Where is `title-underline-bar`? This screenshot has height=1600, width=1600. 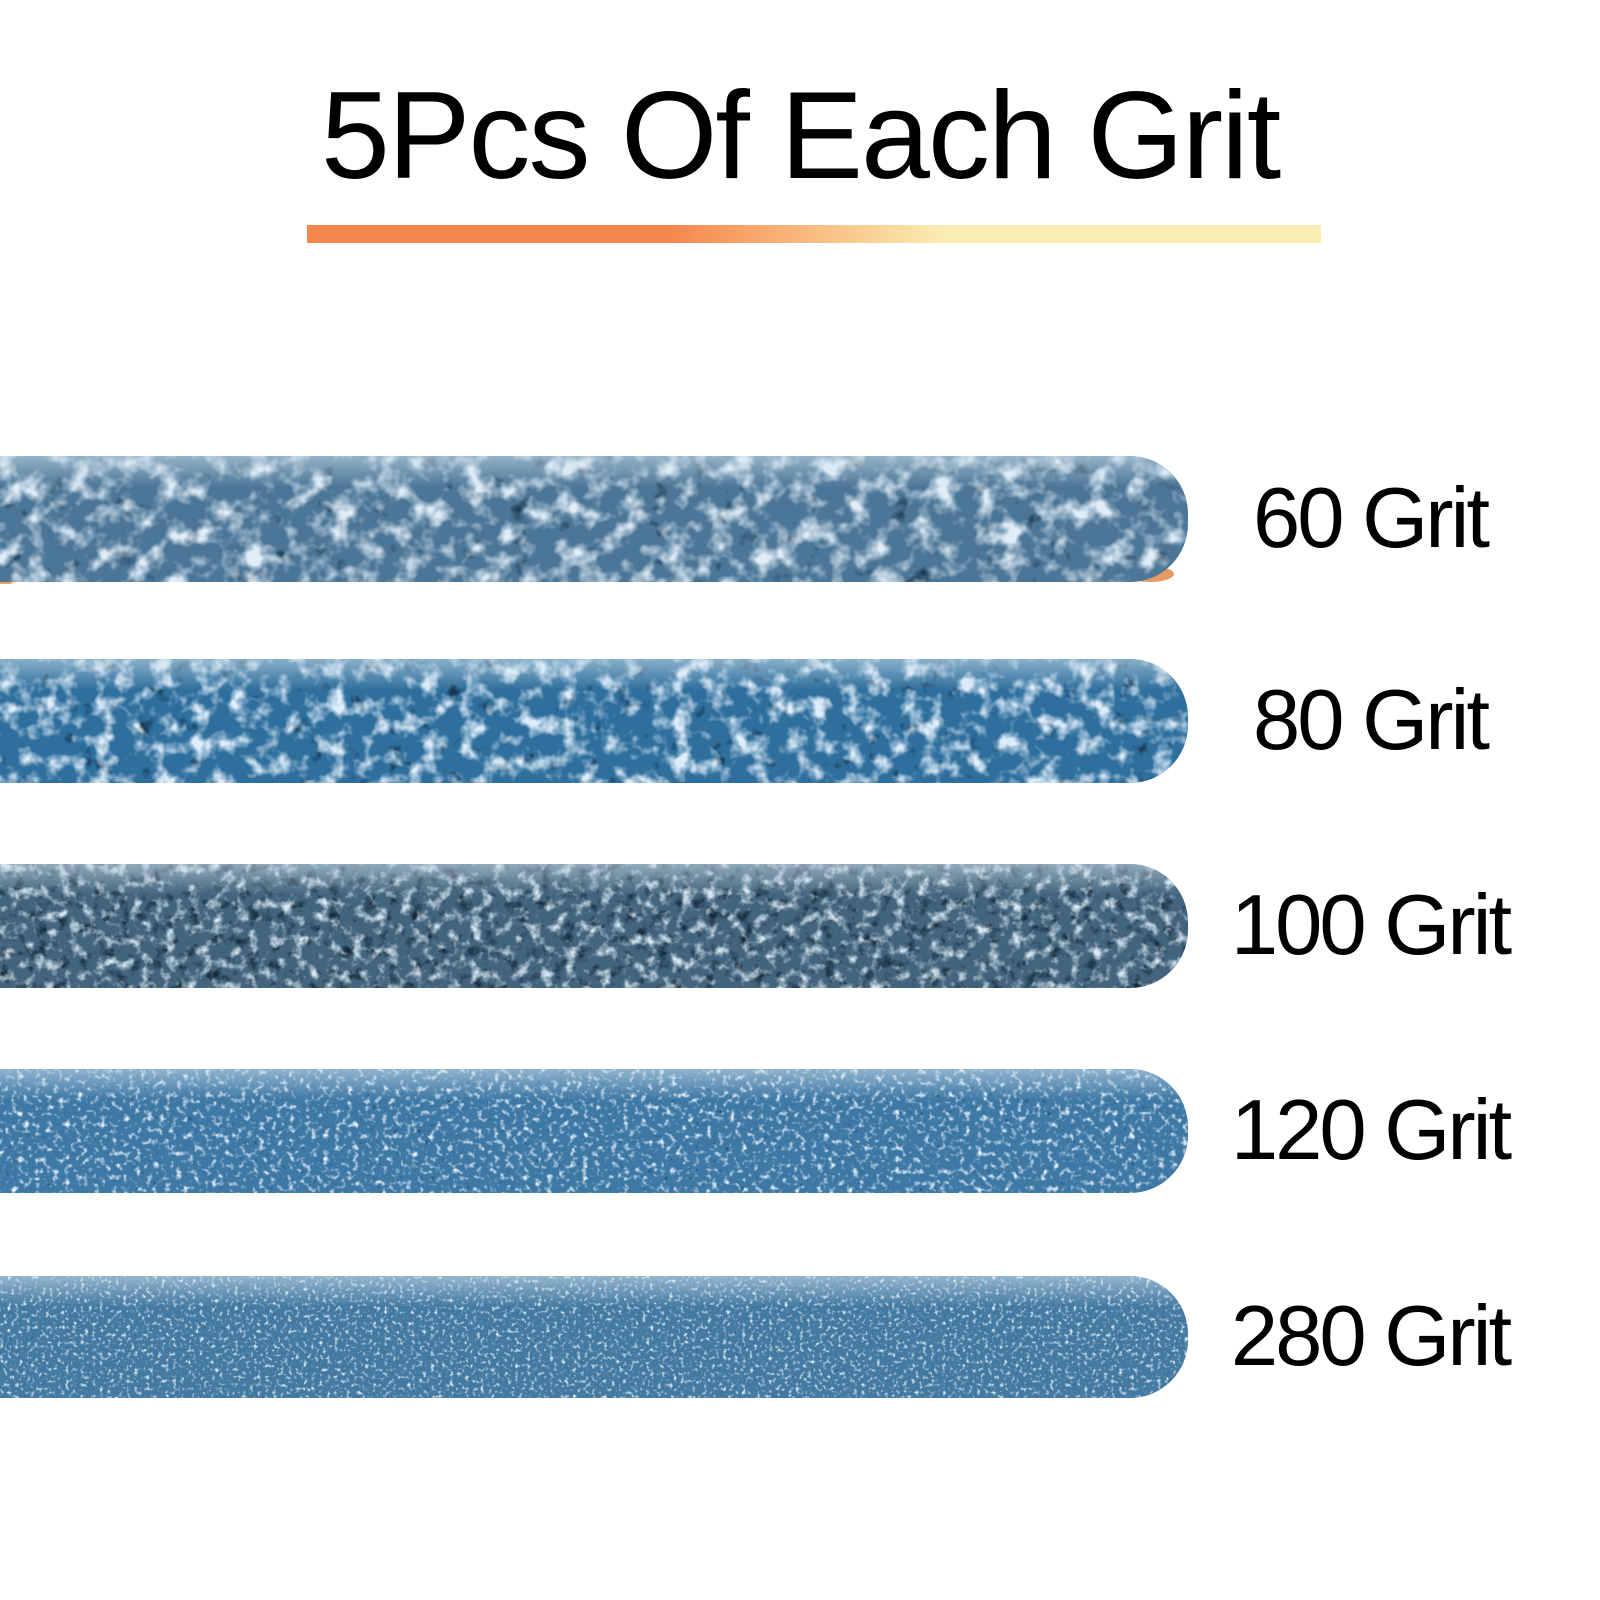
title-underline-bar is located at coordinates (814, 234).